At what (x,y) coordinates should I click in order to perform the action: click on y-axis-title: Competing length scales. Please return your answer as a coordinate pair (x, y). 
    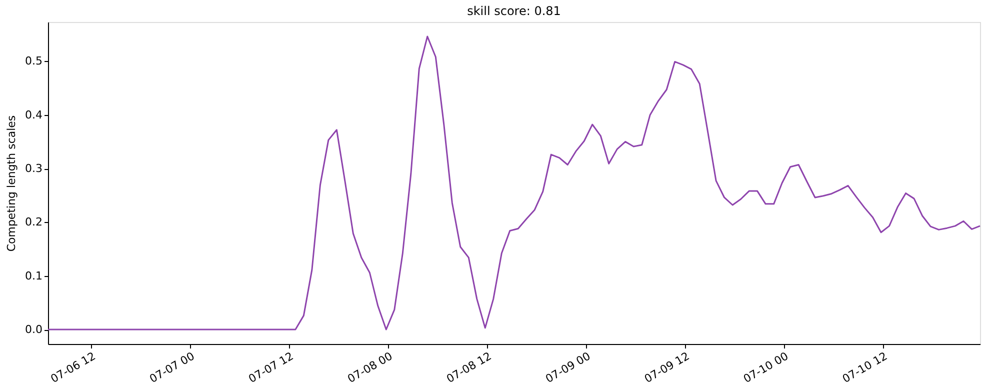
    Looking at the image, I should click on (11, 183).